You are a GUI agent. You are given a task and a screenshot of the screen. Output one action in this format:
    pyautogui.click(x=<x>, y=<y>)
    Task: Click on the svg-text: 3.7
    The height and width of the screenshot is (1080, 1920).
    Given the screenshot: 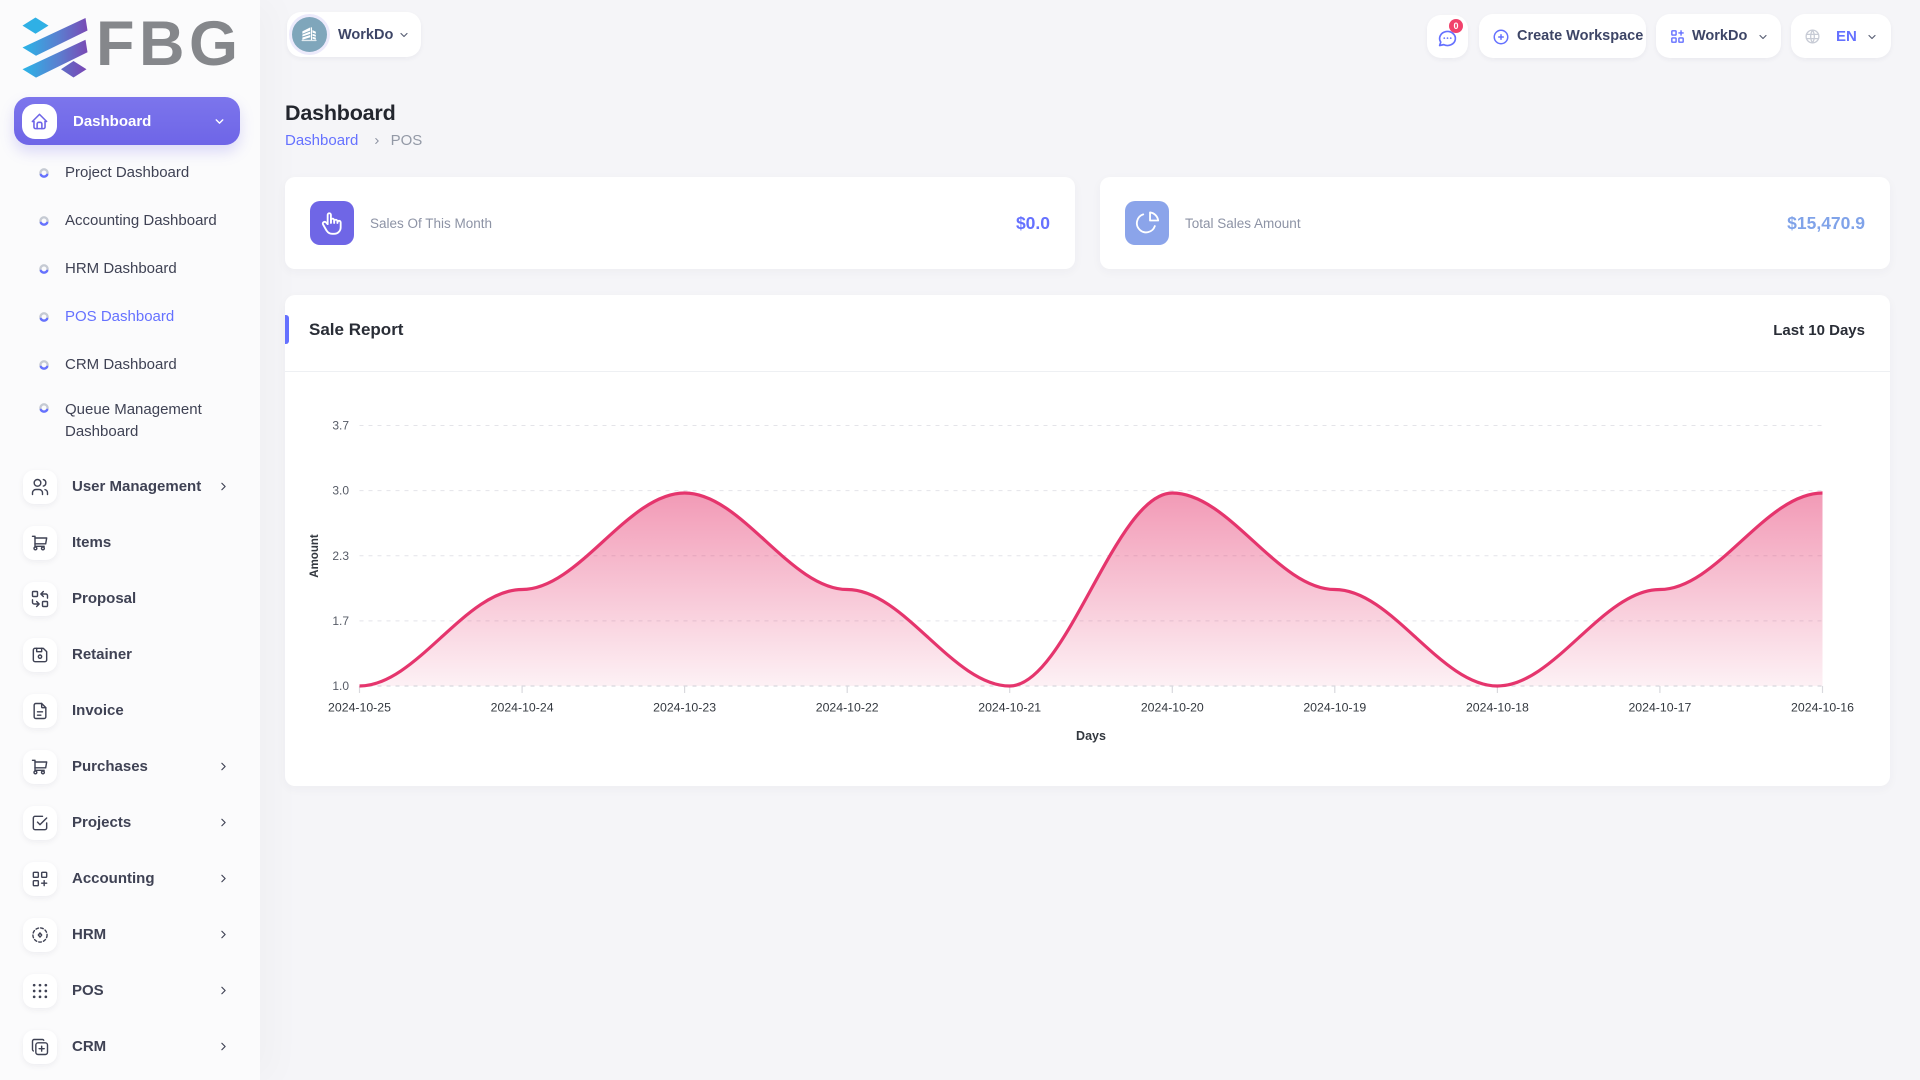 What is the action you would take?
    pyautogui.click(x=340, y=426)
    